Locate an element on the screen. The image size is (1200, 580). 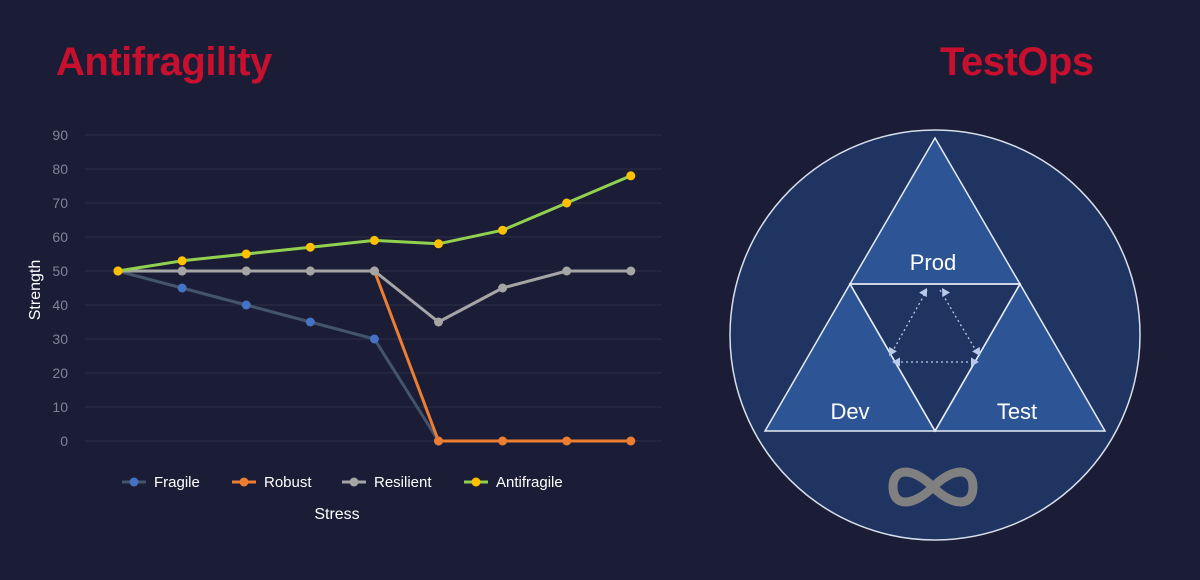
triangle-prod is located at coordinates (935, 210).